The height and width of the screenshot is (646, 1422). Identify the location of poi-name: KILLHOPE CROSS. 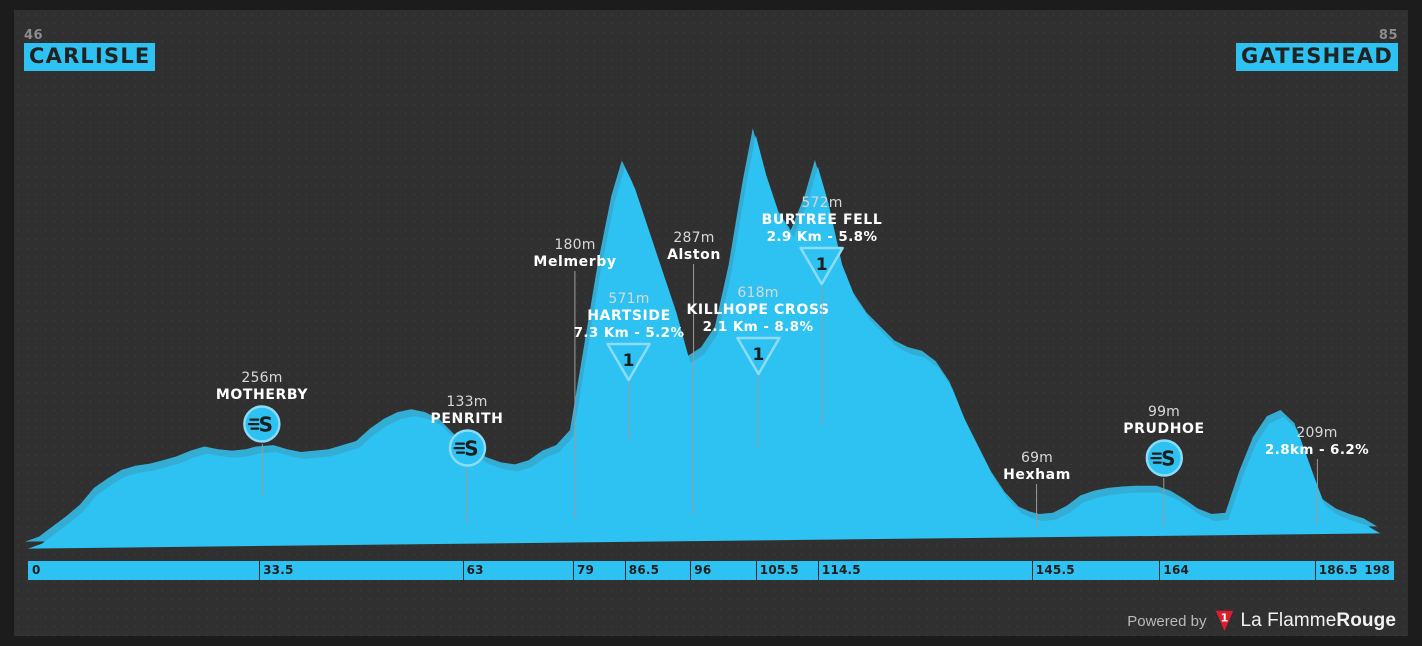
(758, 310).